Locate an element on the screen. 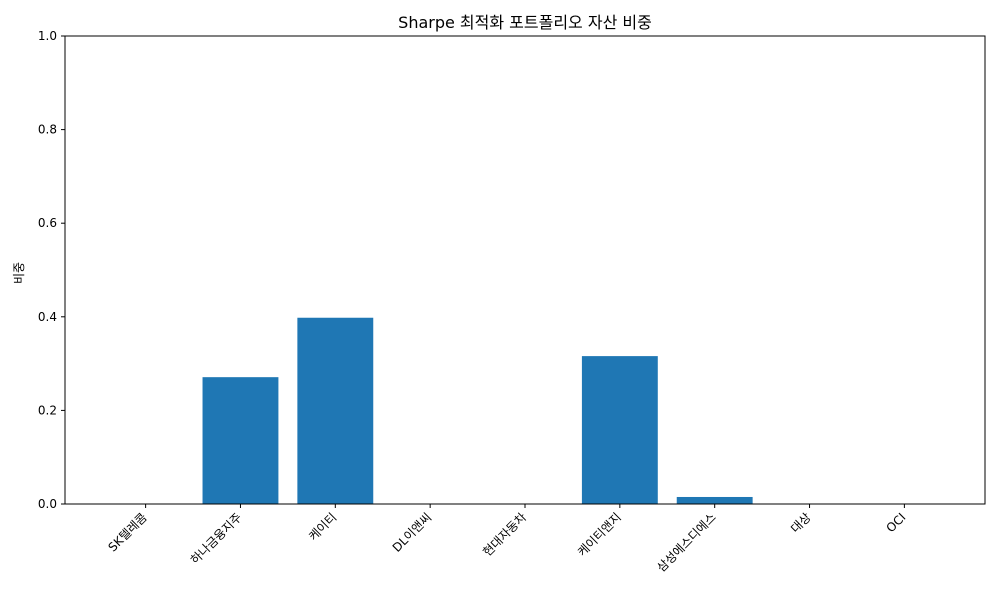  x-tick-label: SK텔레콤 is located at coordinates (127, 532).